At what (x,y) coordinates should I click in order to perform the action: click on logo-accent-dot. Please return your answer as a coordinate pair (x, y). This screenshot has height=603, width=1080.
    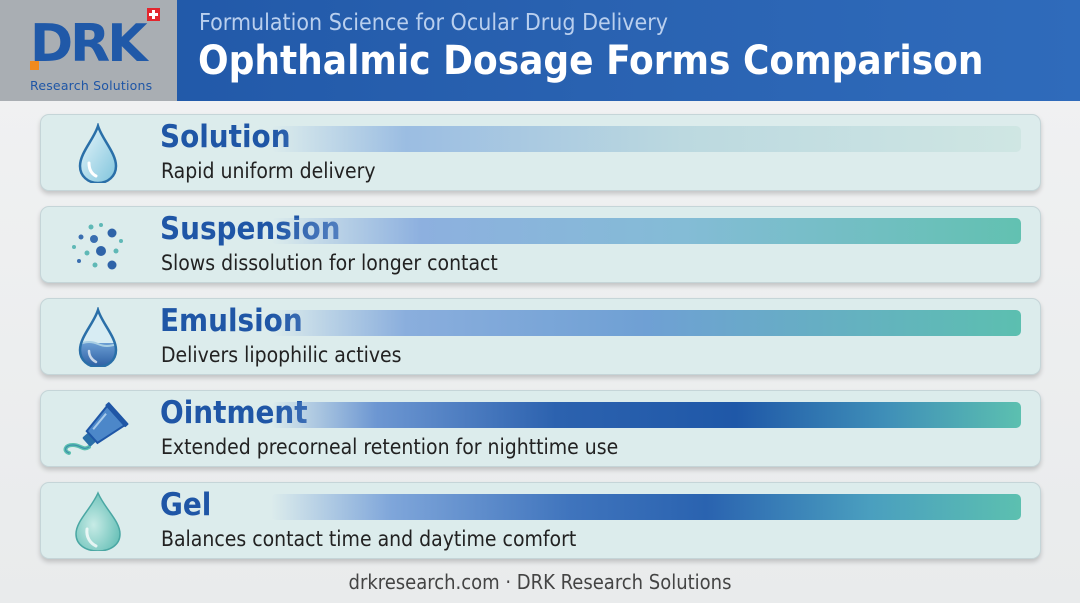
    Looking at the image, I should click on (34, 65).